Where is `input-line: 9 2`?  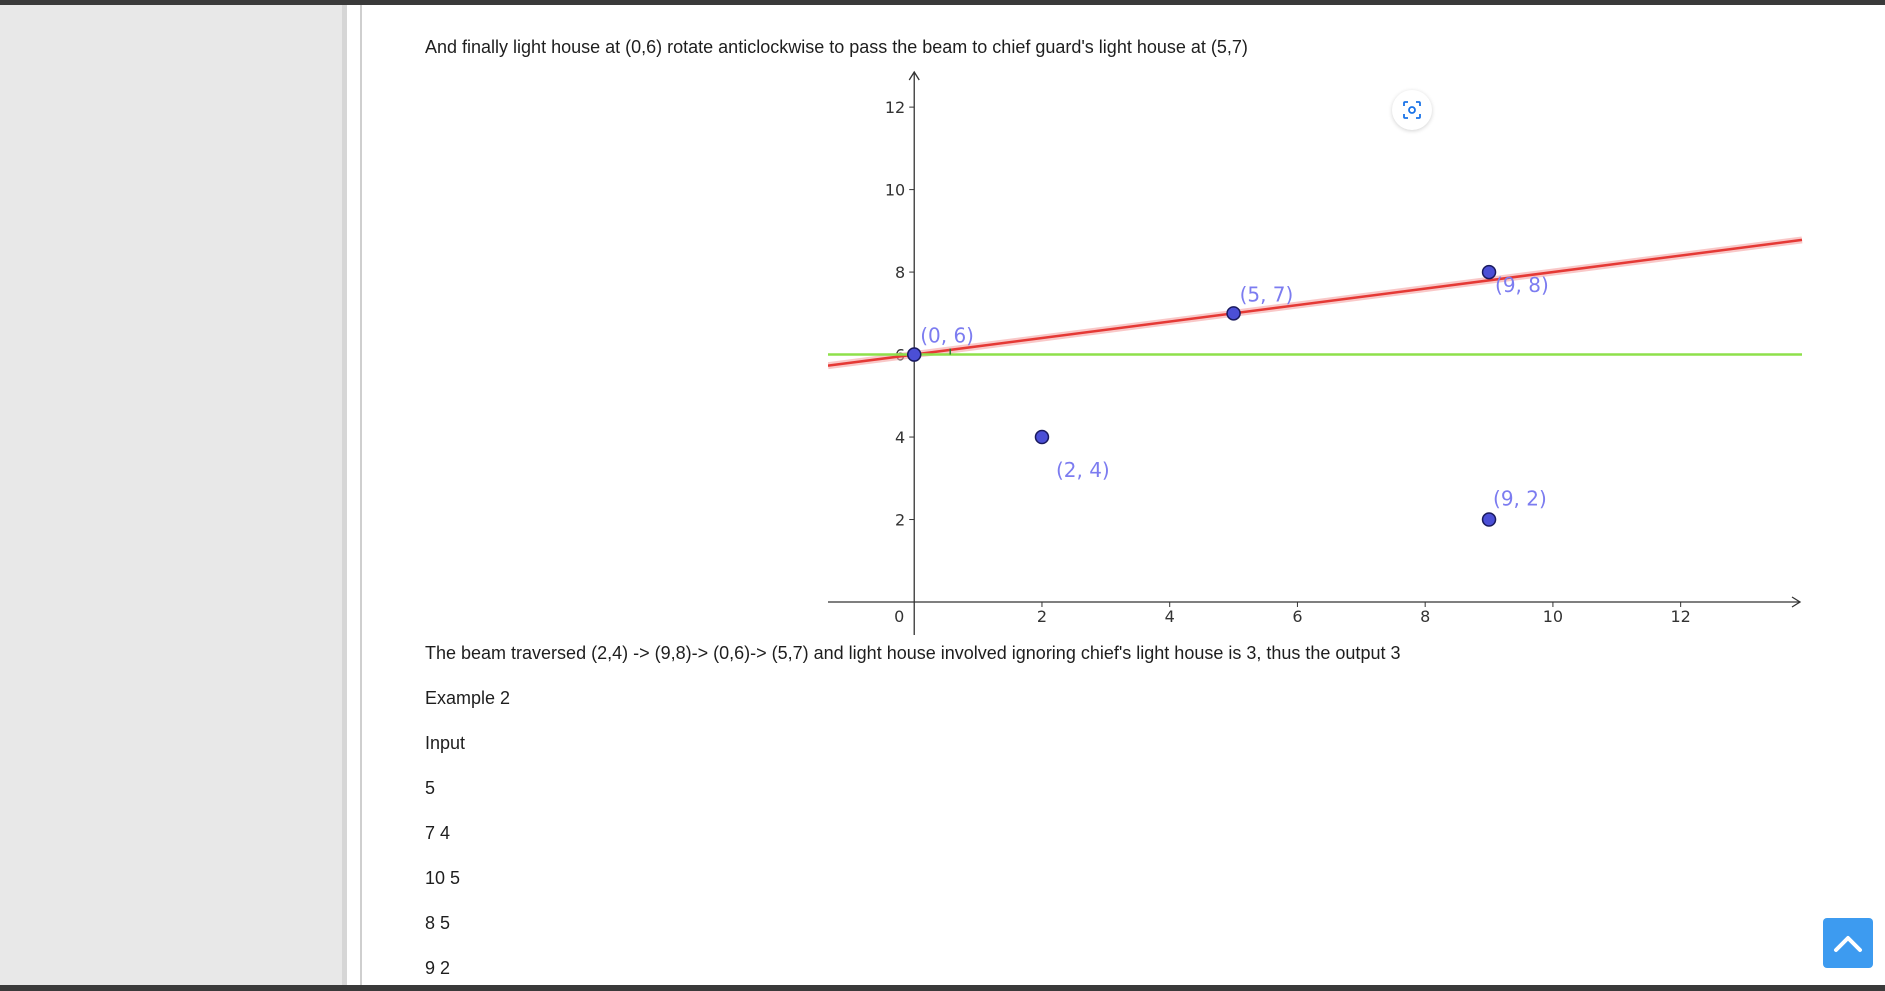
input-line: 9 2 is located at coordinates (438, 968).